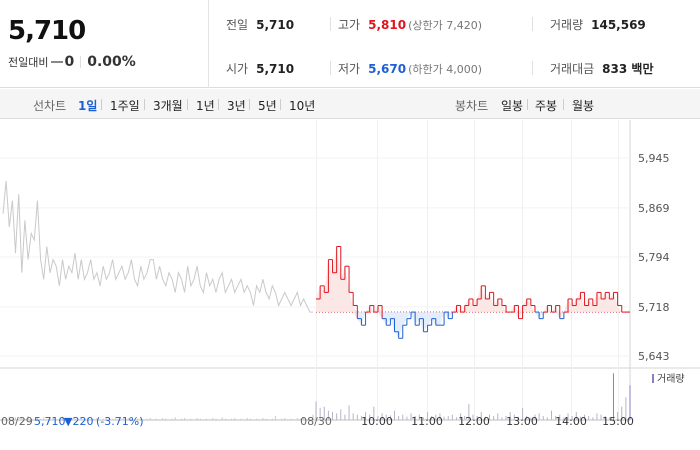 This screenshot has height=450, width=700. I want to click on change-row: 전일대비 0 0.00%, so click(72, 62).